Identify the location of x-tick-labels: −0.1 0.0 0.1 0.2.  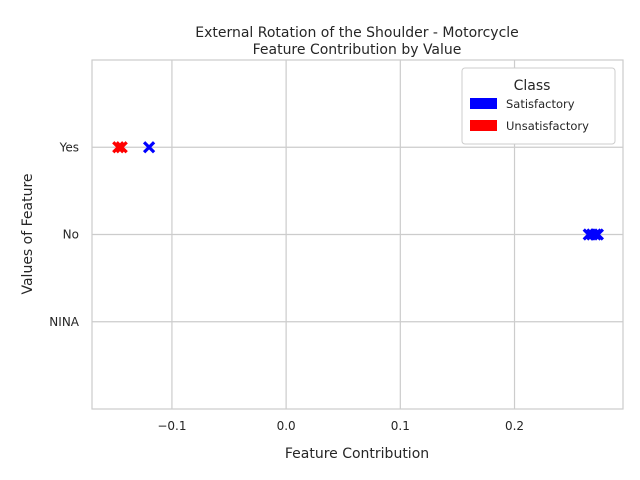
(340, 426).